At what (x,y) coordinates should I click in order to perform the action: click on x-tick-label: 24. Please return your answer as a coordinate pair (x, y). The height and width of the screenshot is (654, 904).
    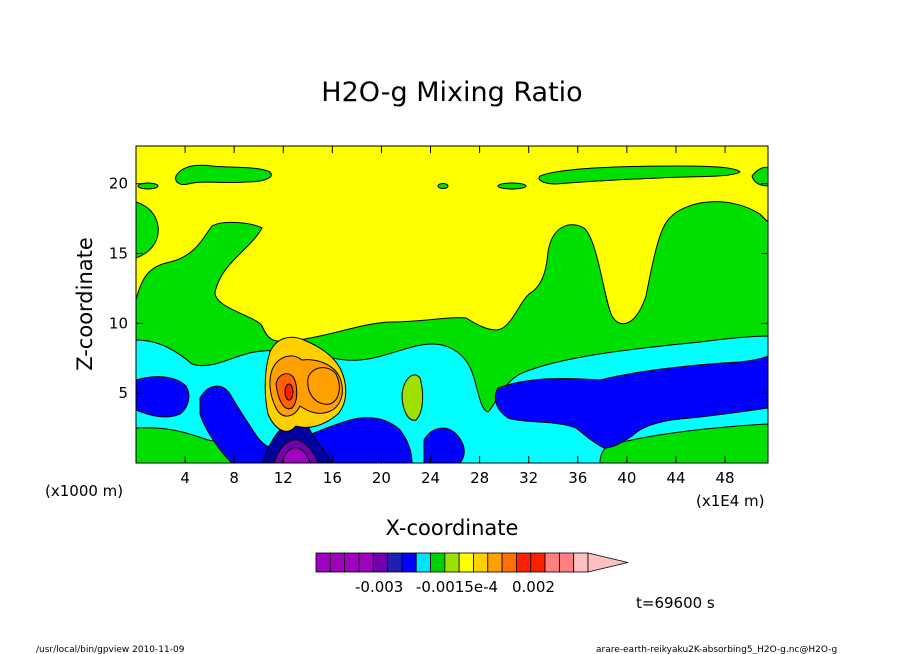
    Looking at the image, I should click on (430, 478).